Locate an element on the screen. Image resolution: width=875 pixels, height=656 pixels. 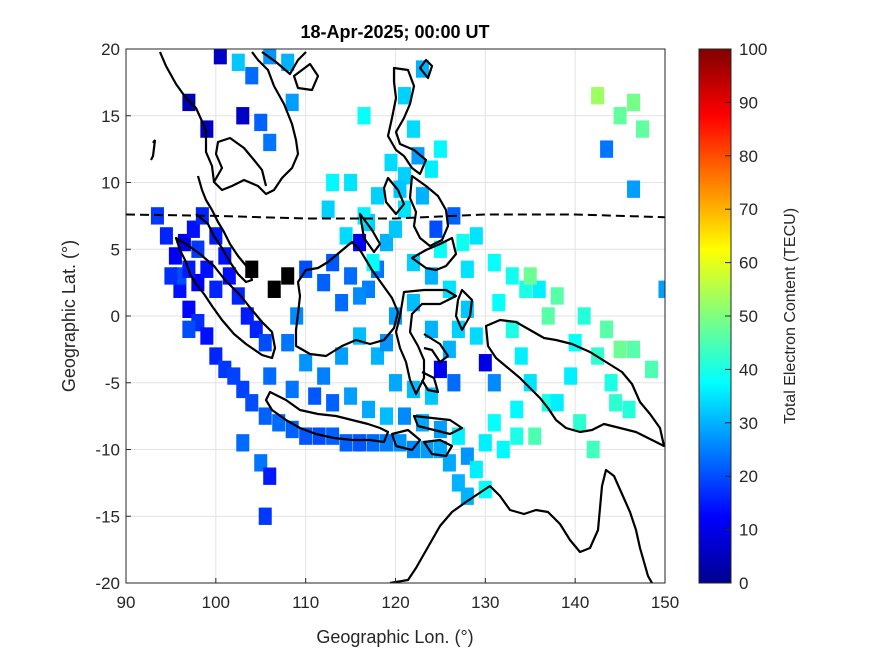
x-tick-label: 90 is located at coordinates (126, 602).